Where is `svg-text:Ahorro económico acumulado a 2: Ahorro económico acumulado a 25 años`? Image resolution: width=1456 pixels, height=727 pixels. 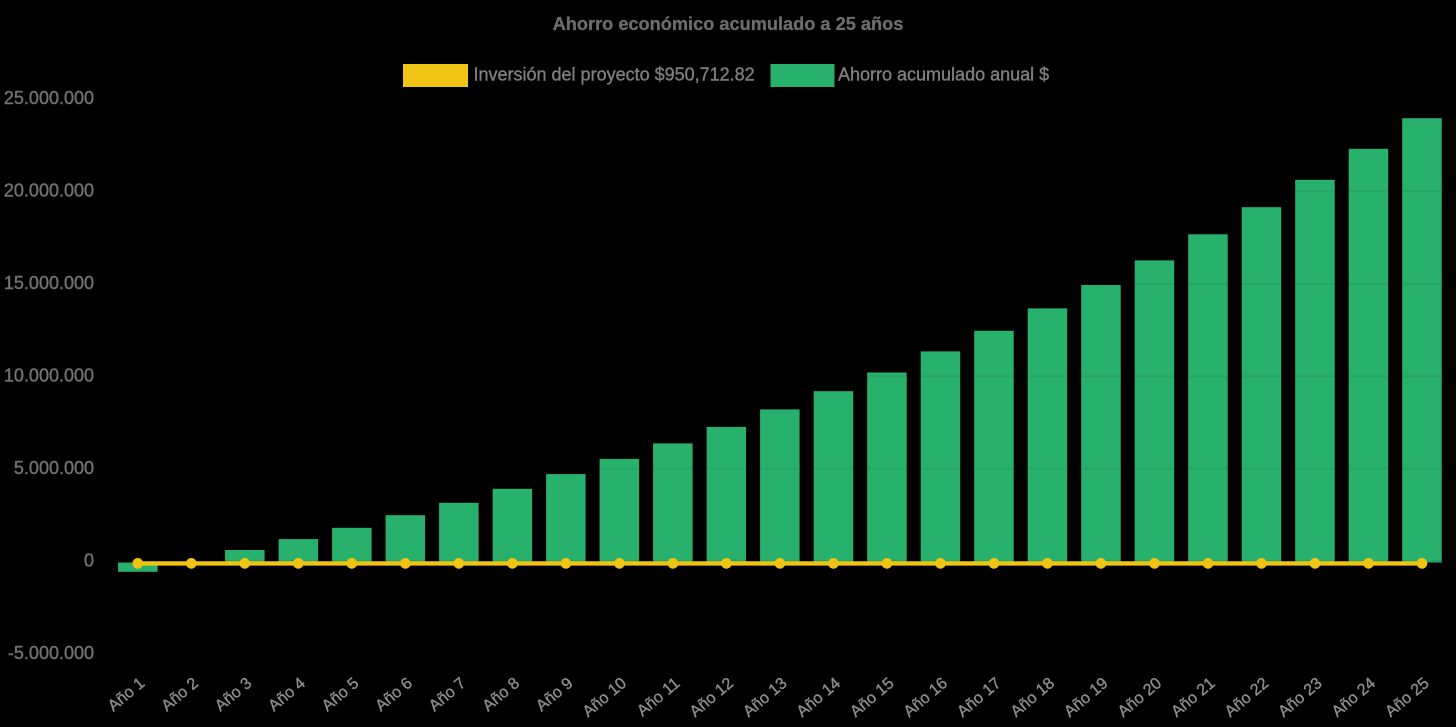
svg-text:Ahorro económico acumulado a 2: Ahorro económico acumulado a 25 años is located at coordinates (728, 24).